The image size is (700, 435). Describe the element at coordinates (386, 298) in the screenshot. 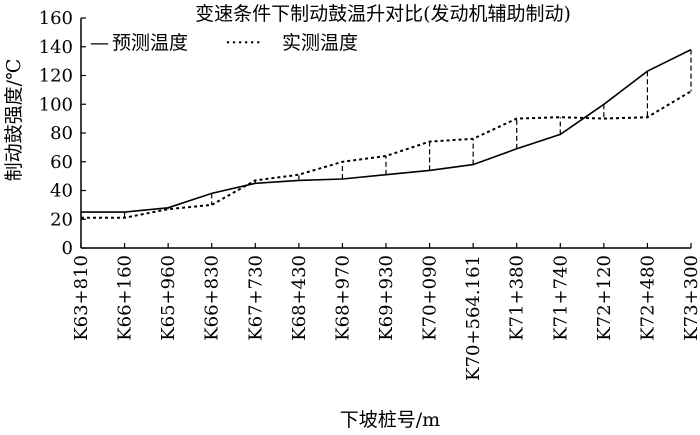

I see `x-tick-label: K69+930` at that location.